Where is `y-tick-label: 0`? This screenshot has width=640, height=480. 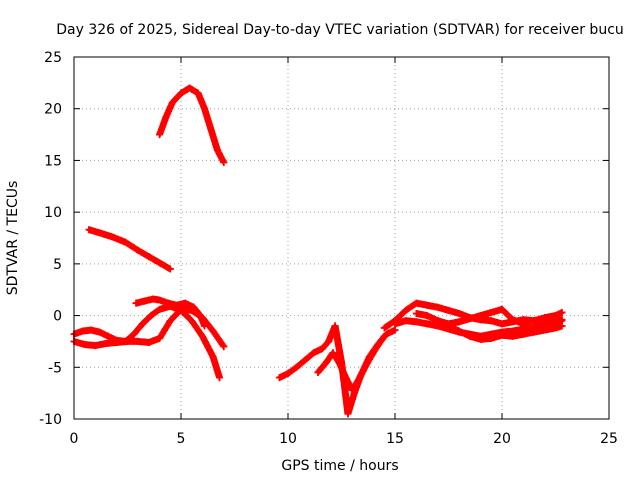 y-tick-label: 0 is located at coordinates (57, 317).